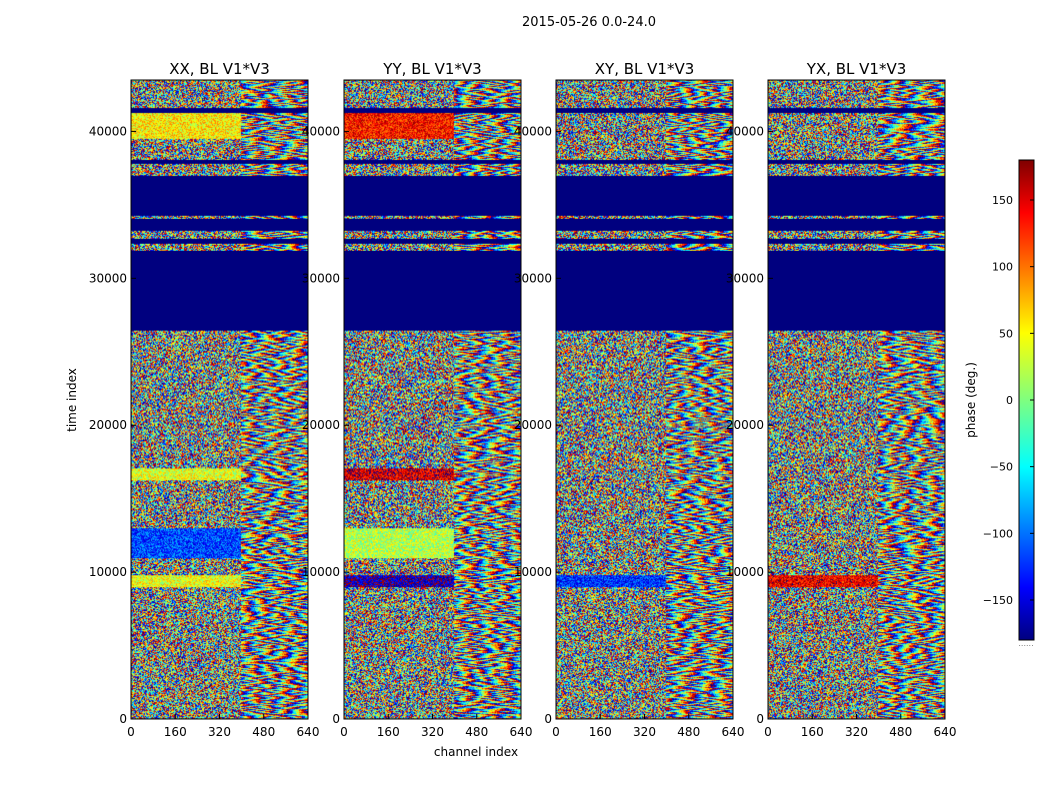  Describe the element at coordinates (644, 399) in the screenshot. I see `panel-heatmap-xy` at that location.